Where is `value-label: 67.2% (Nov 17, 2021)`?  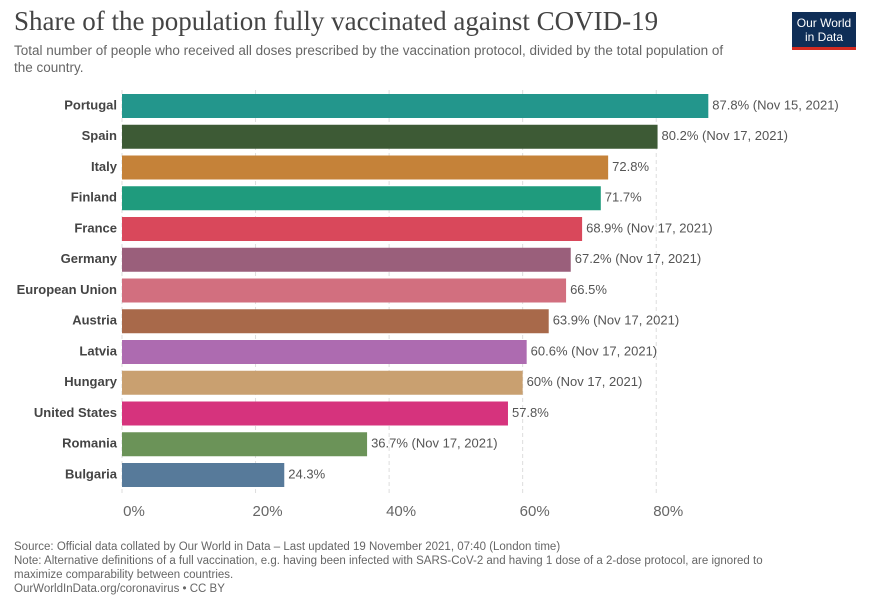
value-label: 67.2% (Nov 17, 2021) is located at coordinates (638, 258).